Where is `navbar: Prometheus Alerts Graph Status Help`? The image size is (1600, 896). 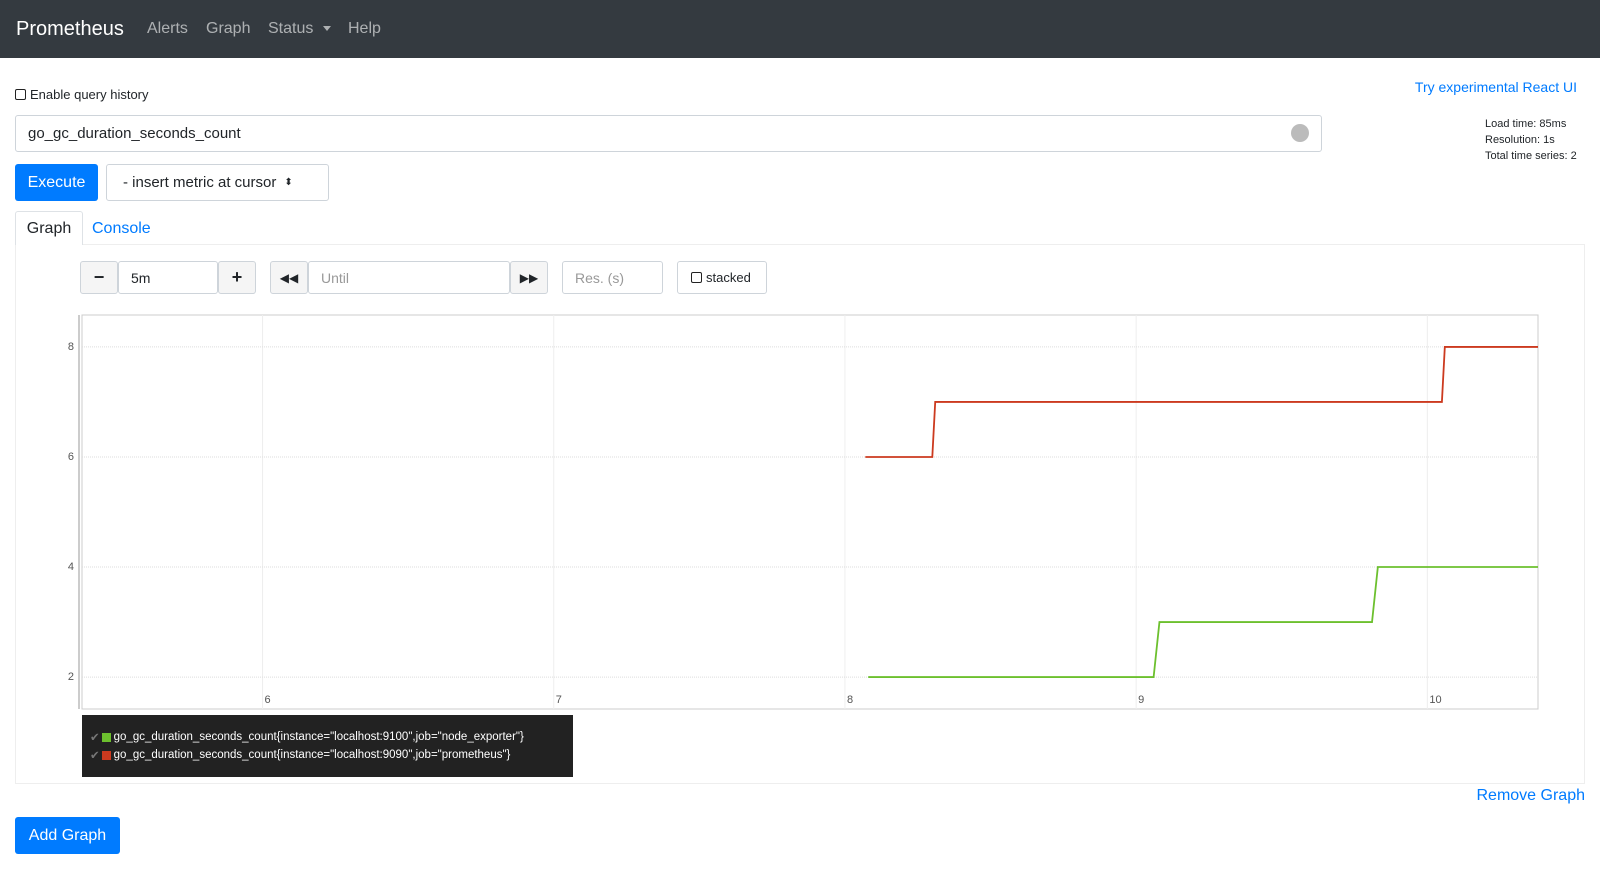 navbar: Prometheus Alerts Graph Status Help is located at coordinates (800, 29).